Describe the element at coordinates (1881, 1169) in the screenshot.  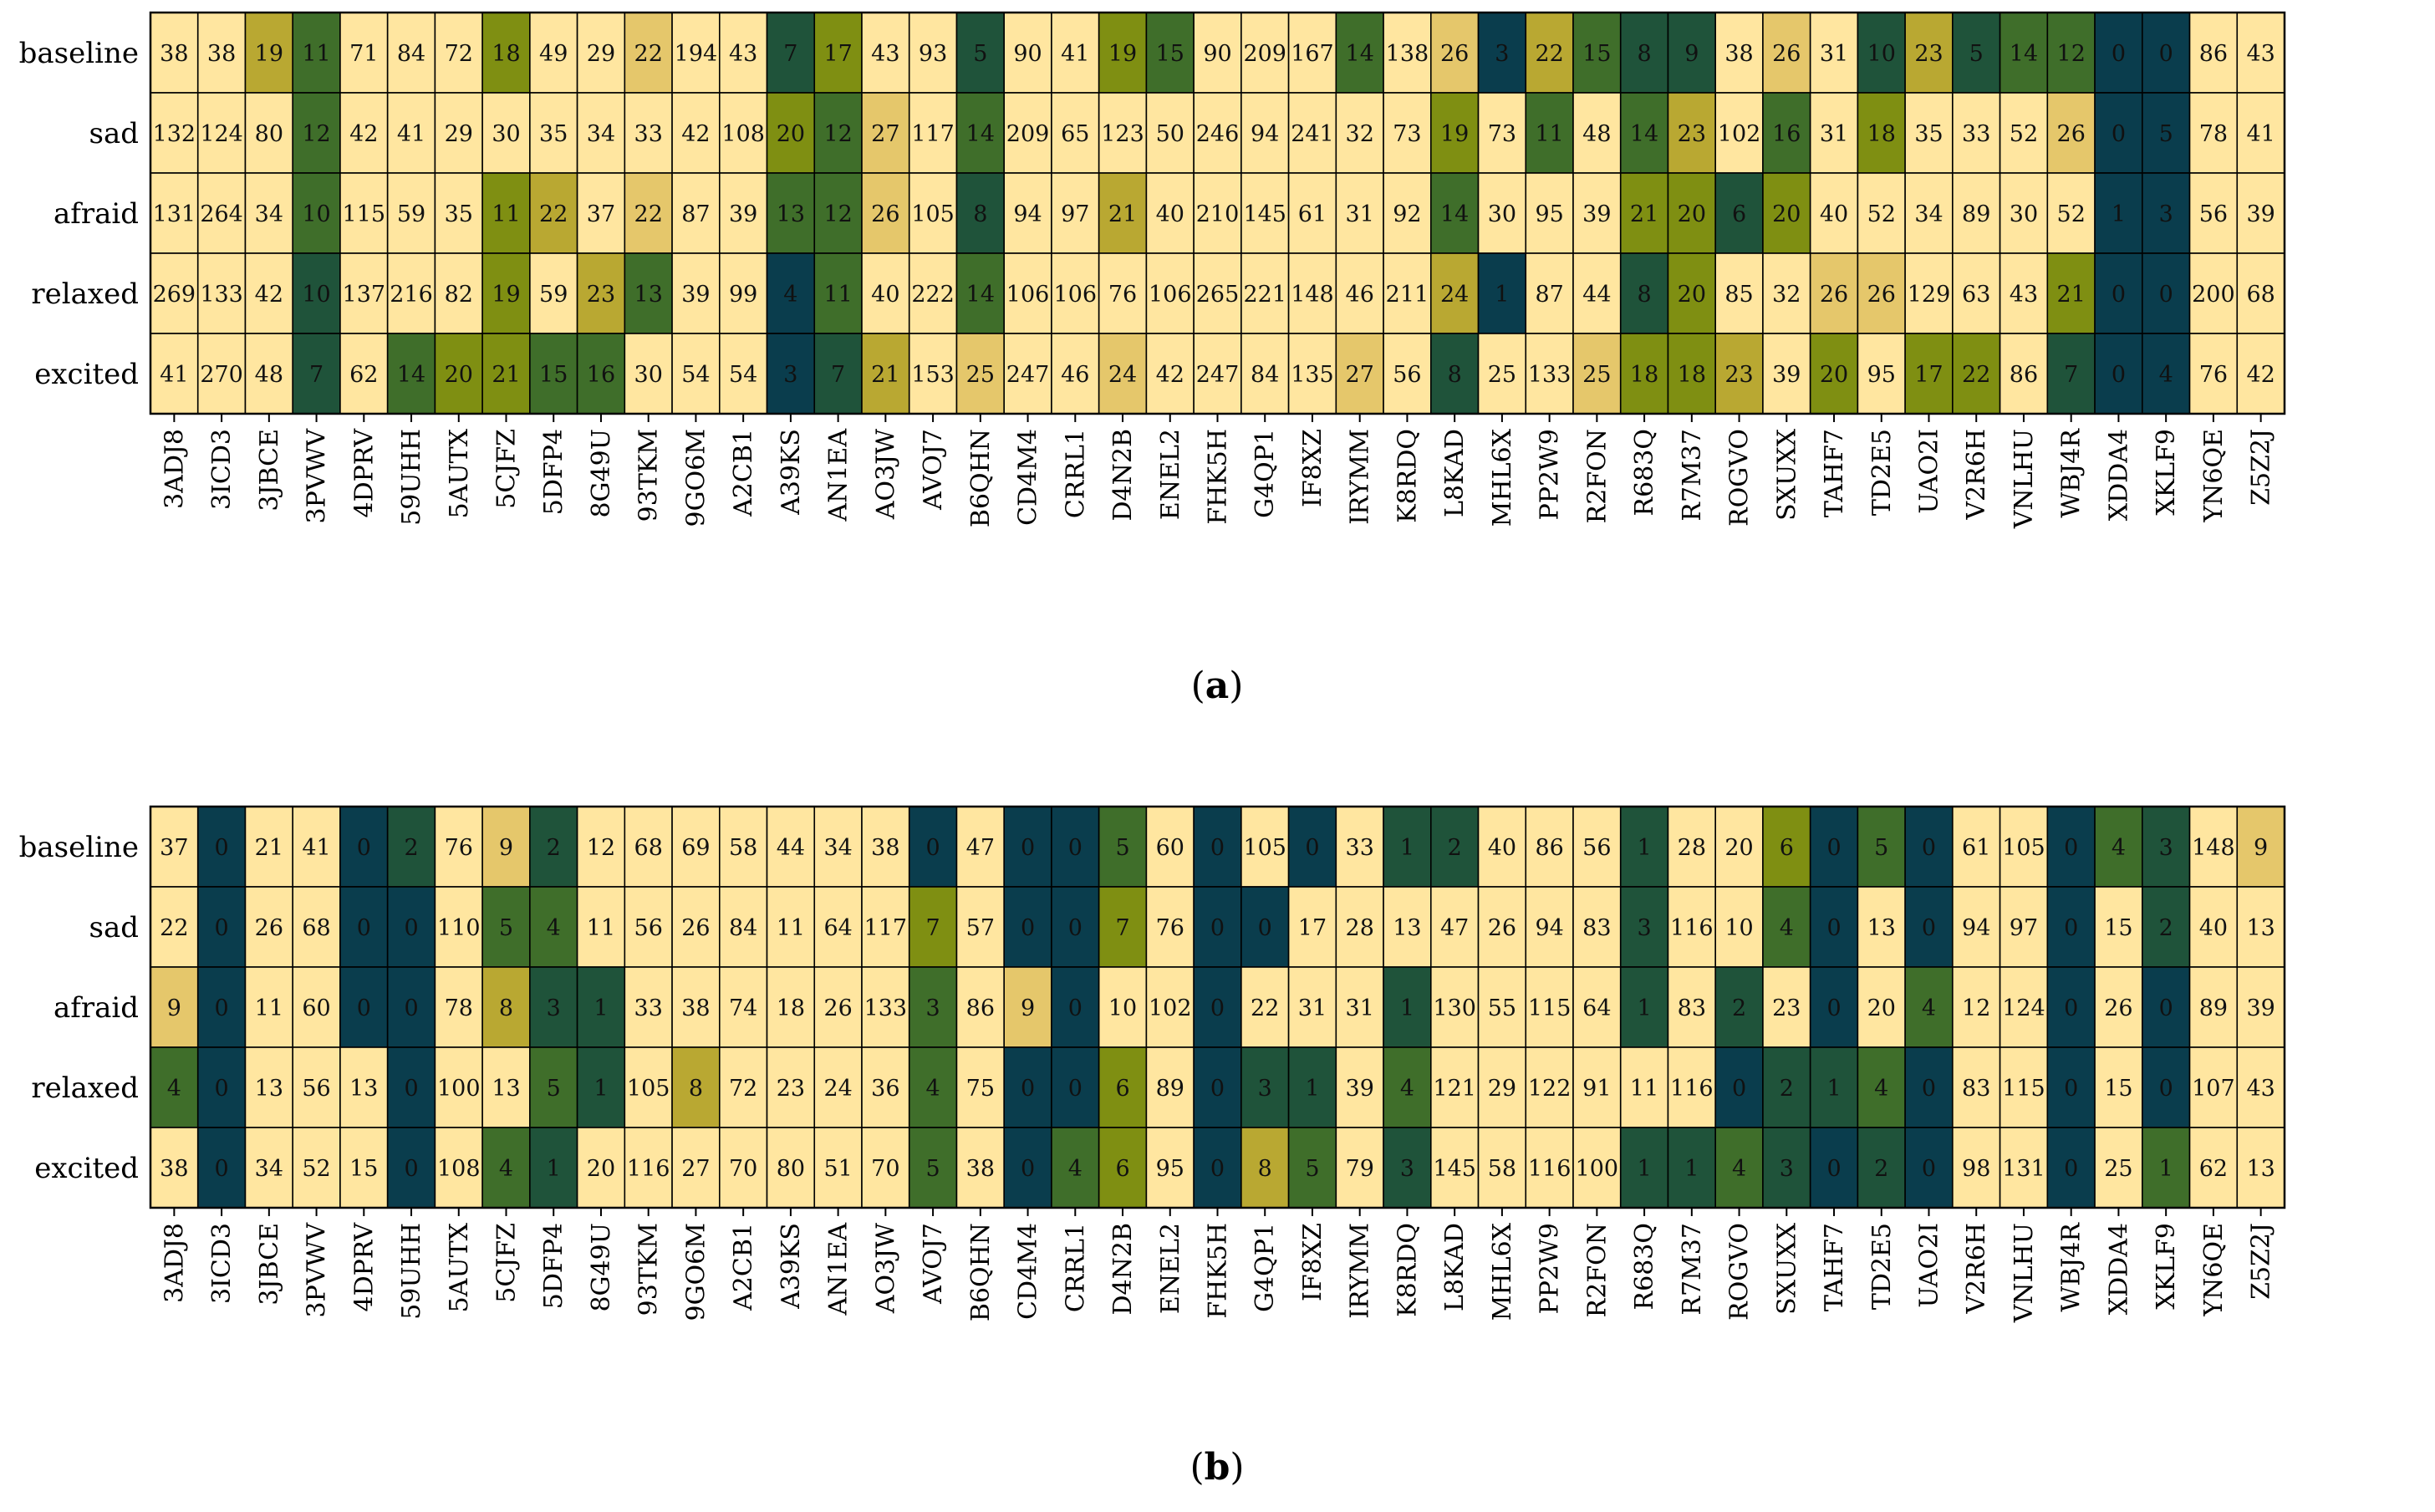
I see `cell-value-excited-TD2E5: 2` at that location.